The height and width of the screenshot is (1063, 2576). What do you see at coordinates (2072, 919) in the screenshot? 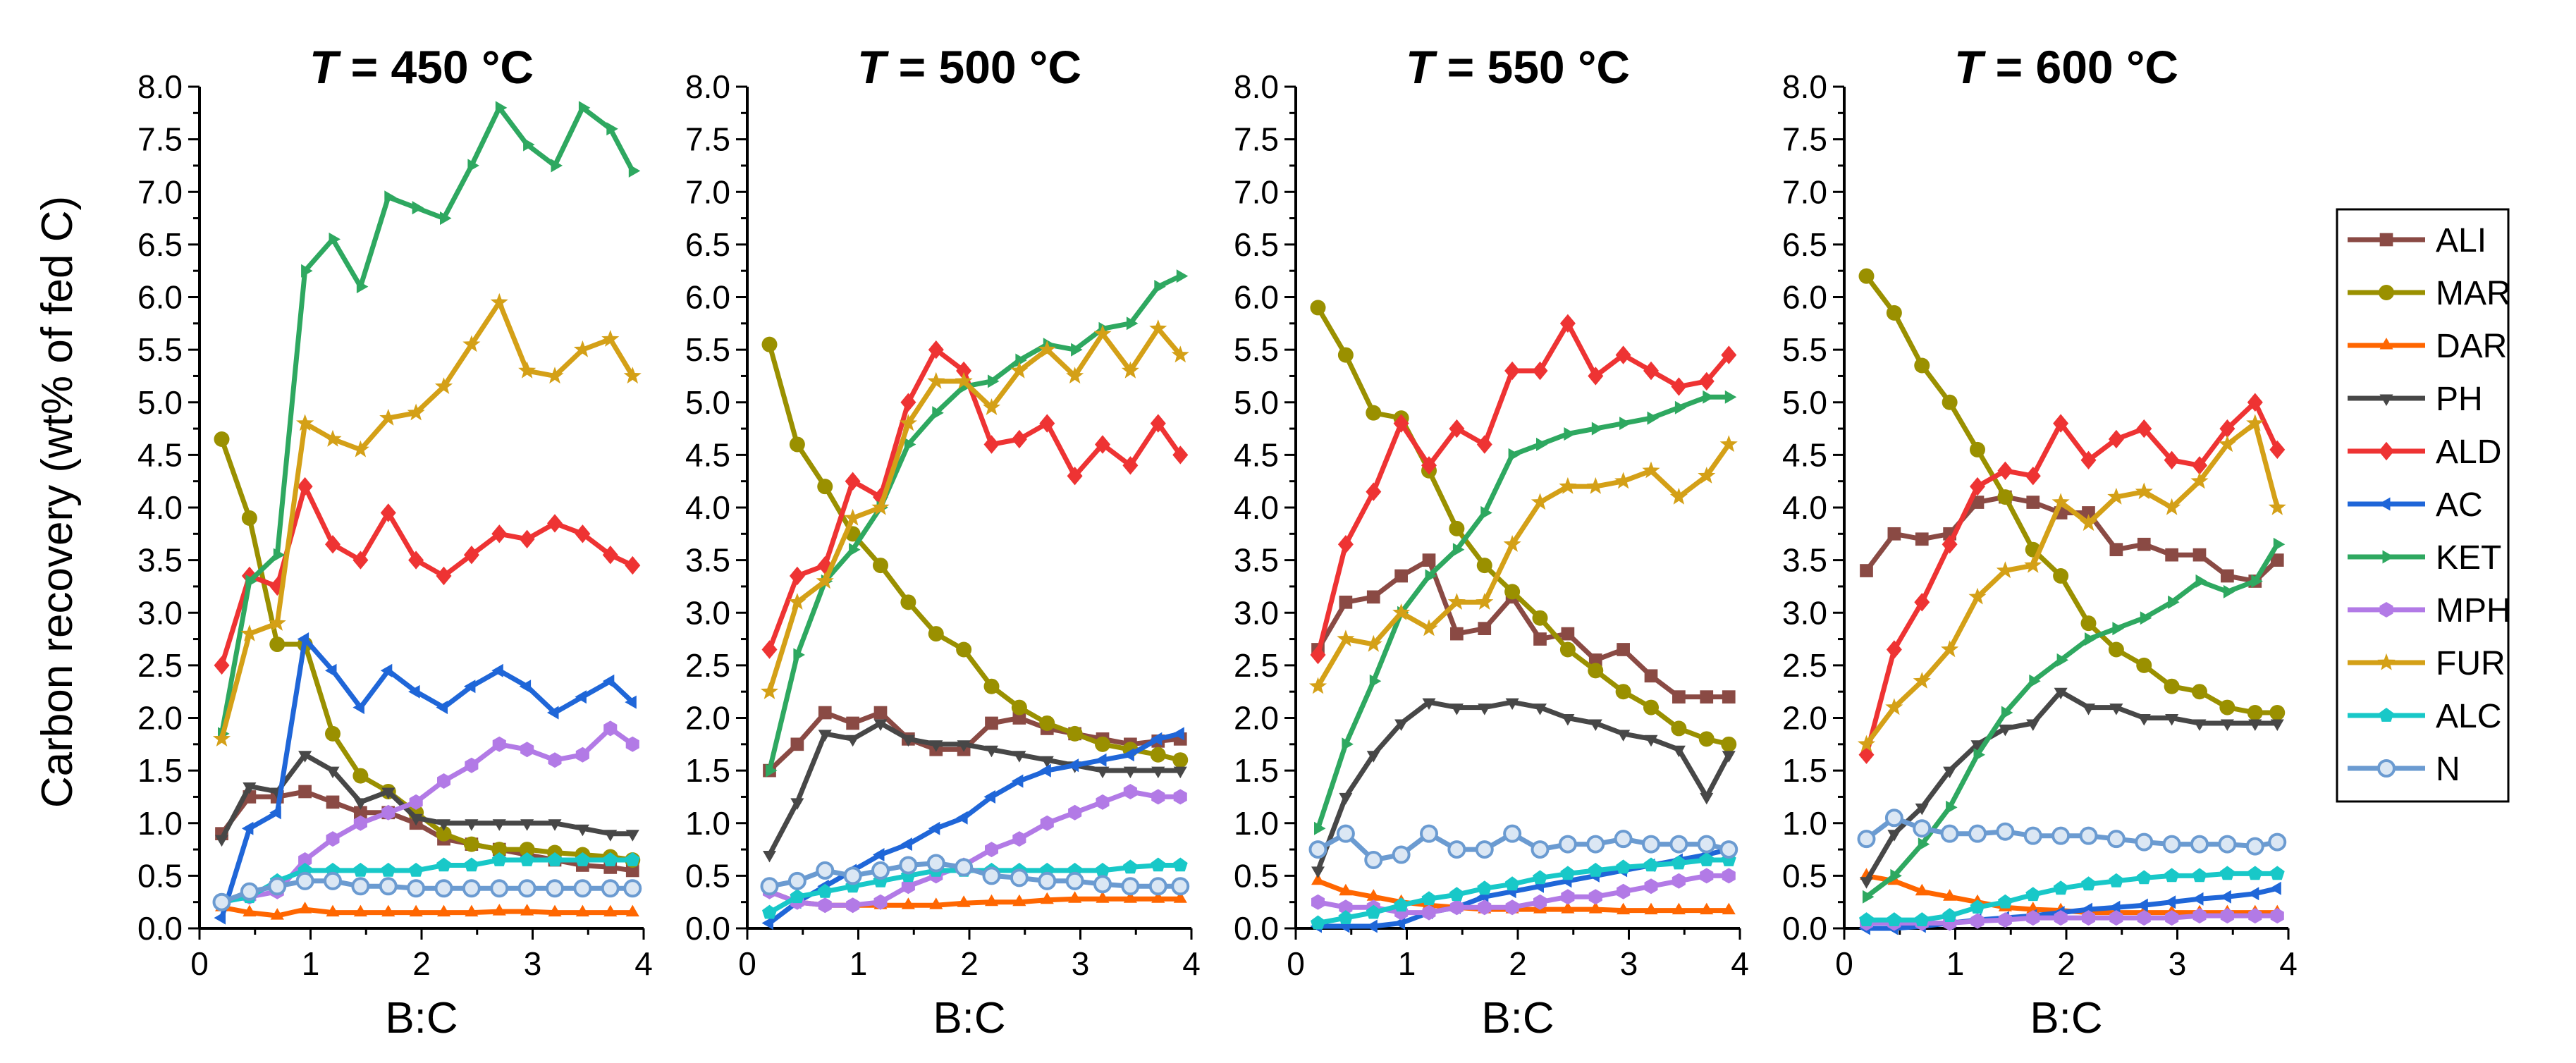
I see `series-line-mph` at bounding box center [2072, 919].